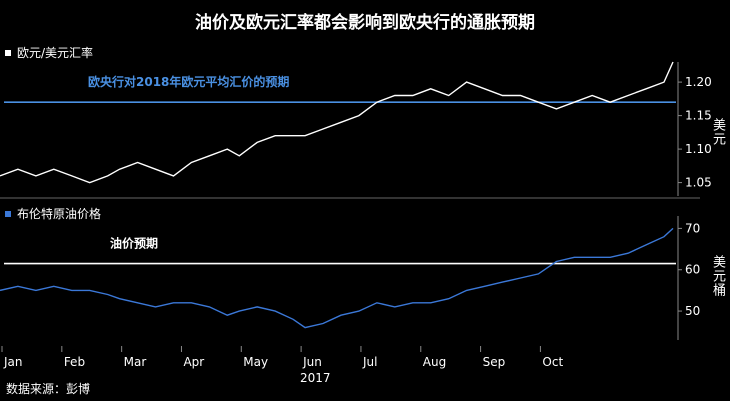 The height and width of the screenshot is (401, 730). Describe the element at coordinates (494, 362) in the screenshot. I see `x-tick-label: Sep` at that location.